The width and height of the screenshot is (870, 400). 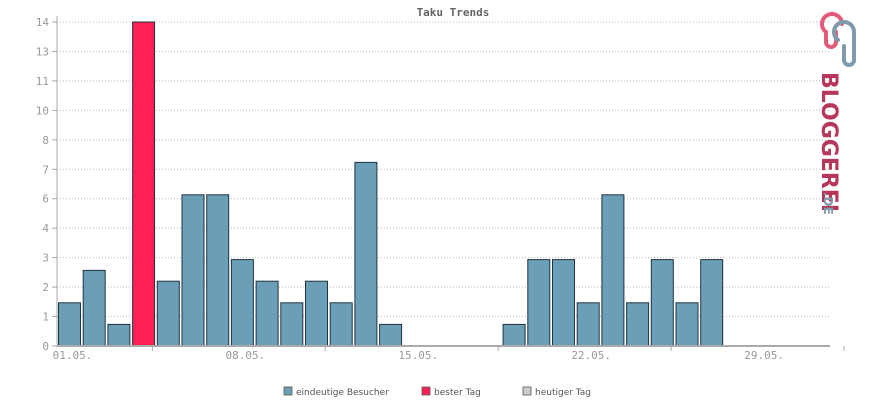 I want to click on y-tick-label: 0, so click(x=45, y=346).